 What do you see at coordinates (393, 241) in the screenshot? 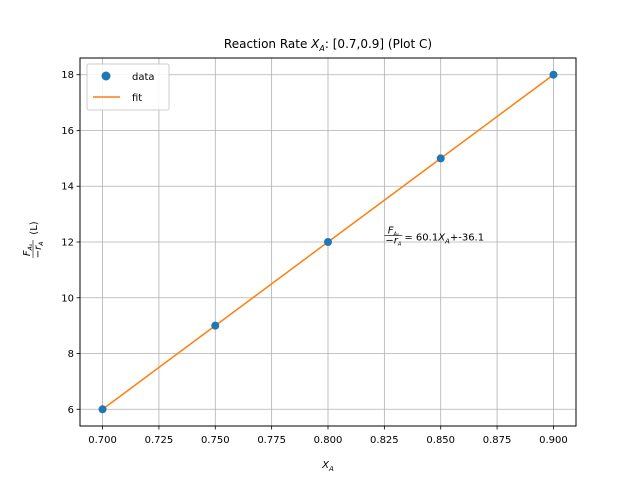
I see `annotation-denominator: −rA` at bounding box center [393, 241].